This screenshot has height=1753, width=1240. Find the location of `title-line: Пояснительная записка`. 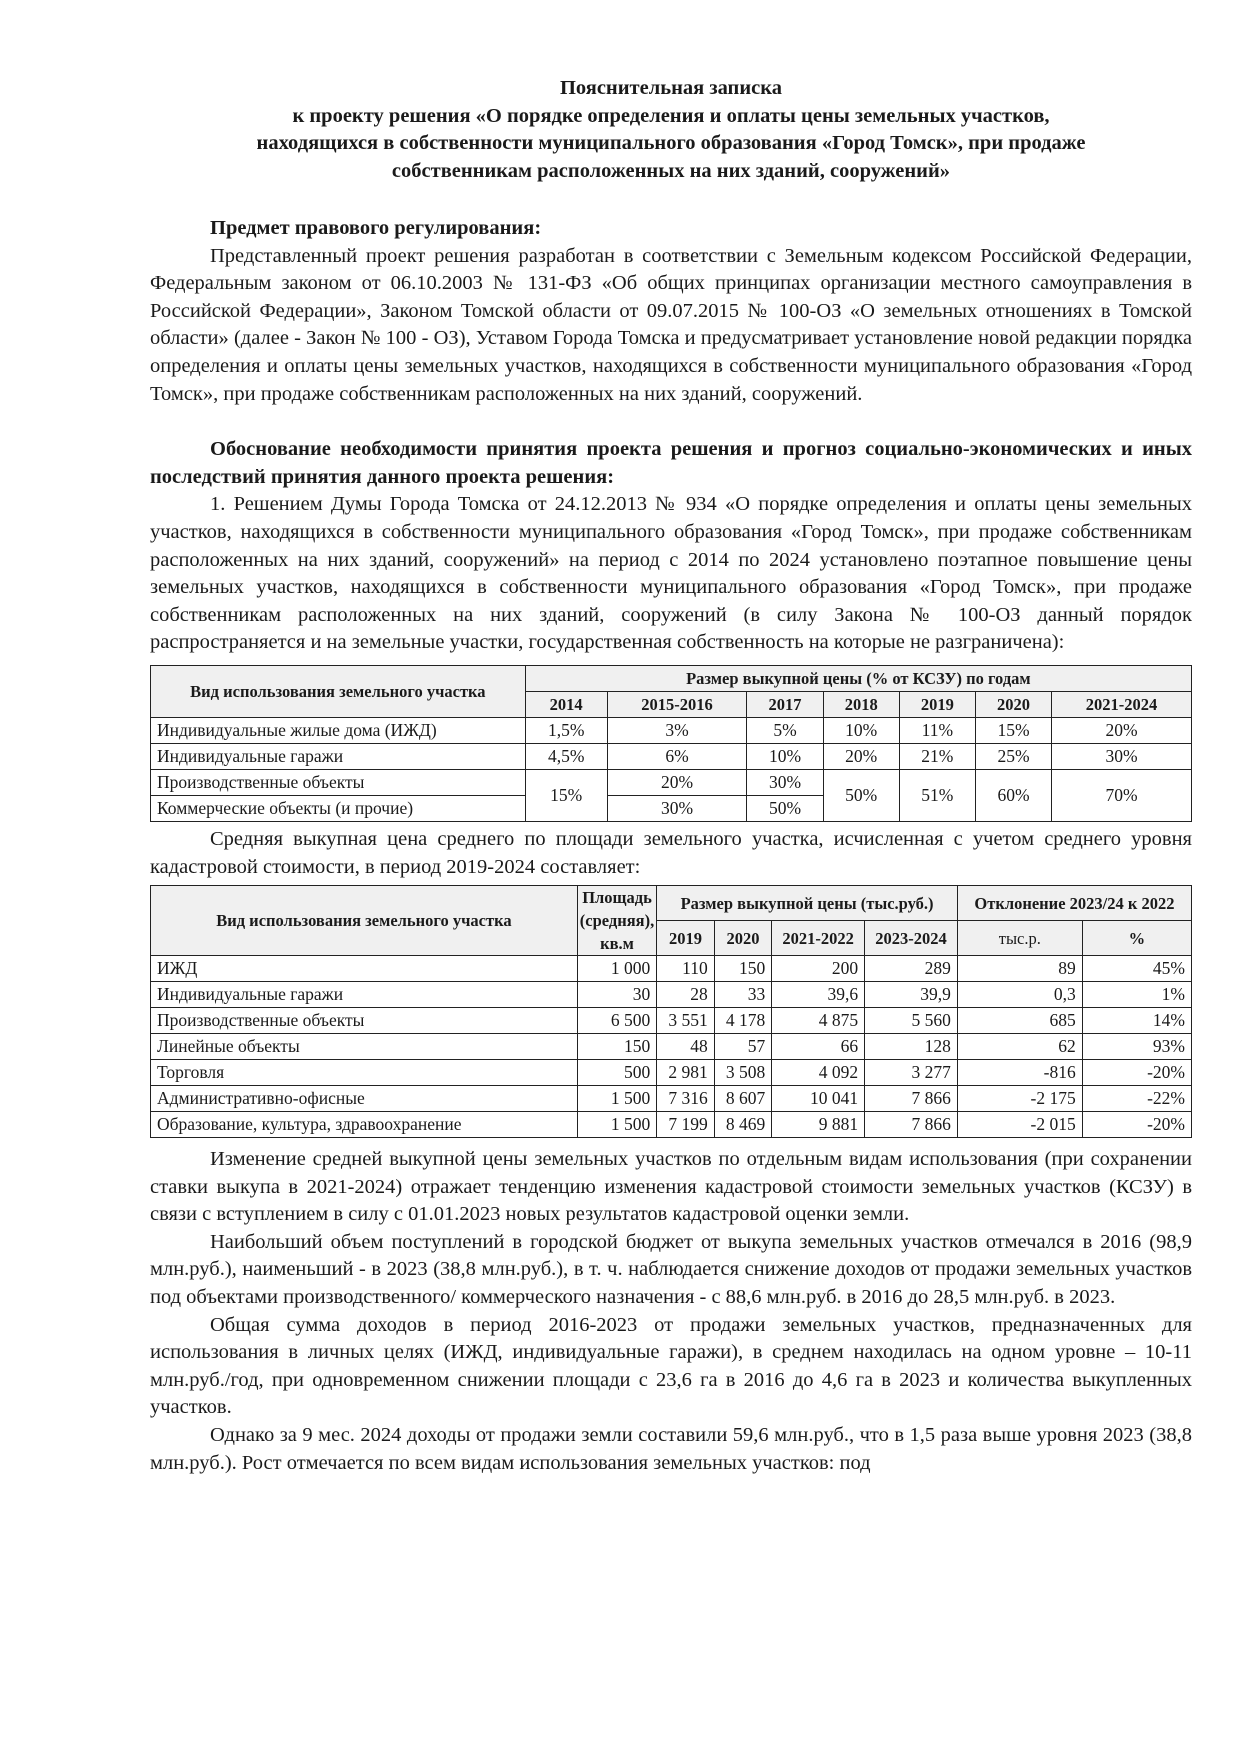

title-line: Пояснительная записка is located at coordinates (671, 88).